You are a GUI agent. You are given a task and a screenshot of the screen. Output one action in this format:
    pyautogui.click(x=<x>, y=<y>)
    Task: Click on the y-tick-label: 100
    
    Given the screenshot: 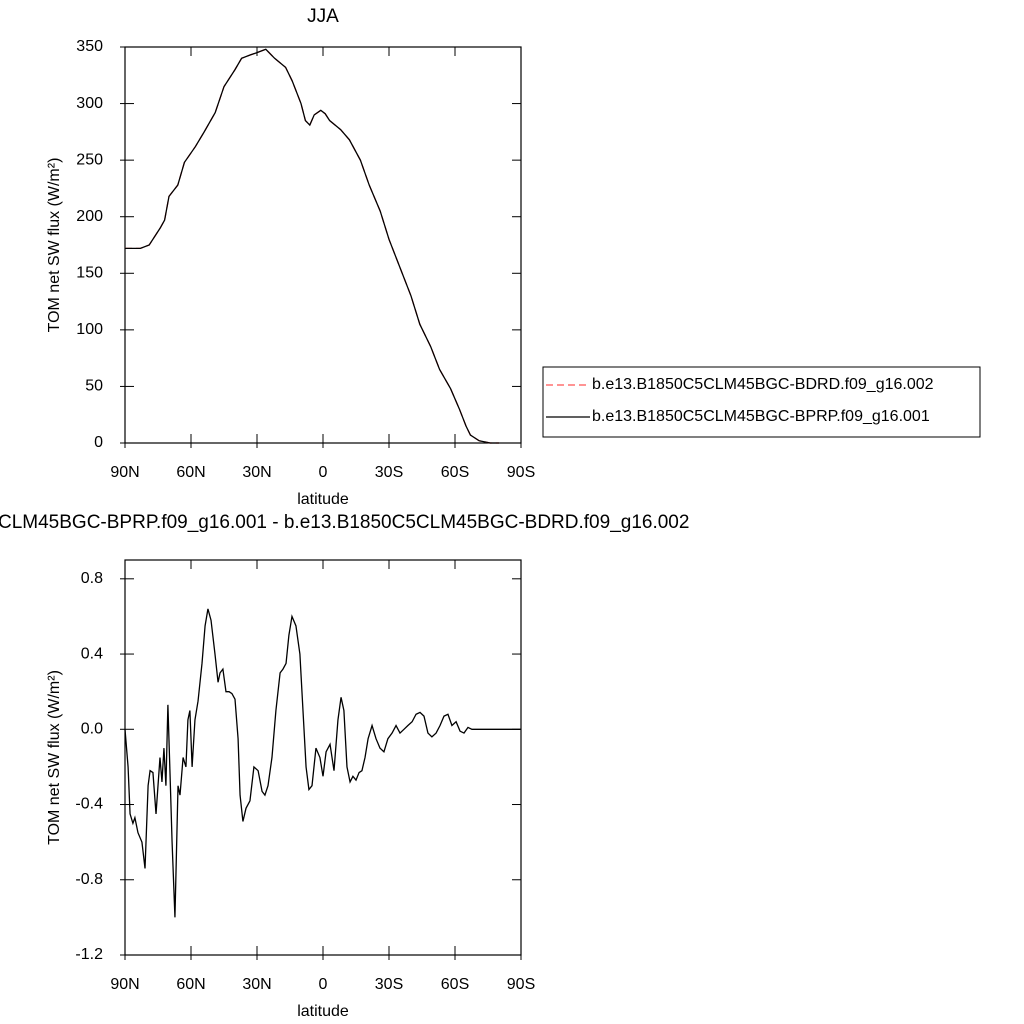 What is the action you would take?
    pyautogui.click(x=89, y=329)
    